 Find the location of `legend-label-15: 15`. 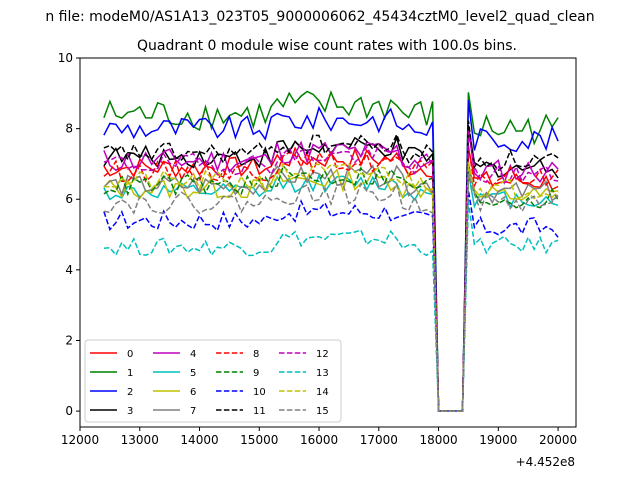

legend-label-15: 15 is located at coordinates (322, 411).